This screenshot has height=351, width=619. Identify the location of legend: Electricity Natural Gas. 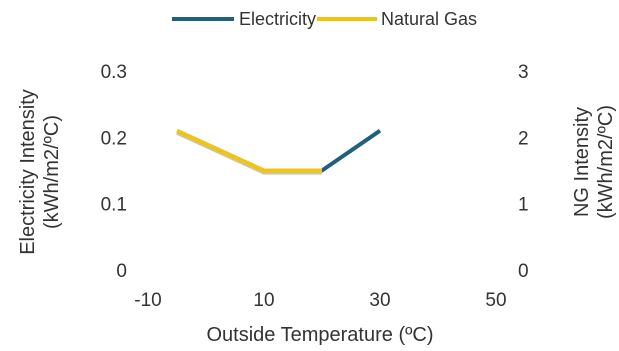
(324, 19).